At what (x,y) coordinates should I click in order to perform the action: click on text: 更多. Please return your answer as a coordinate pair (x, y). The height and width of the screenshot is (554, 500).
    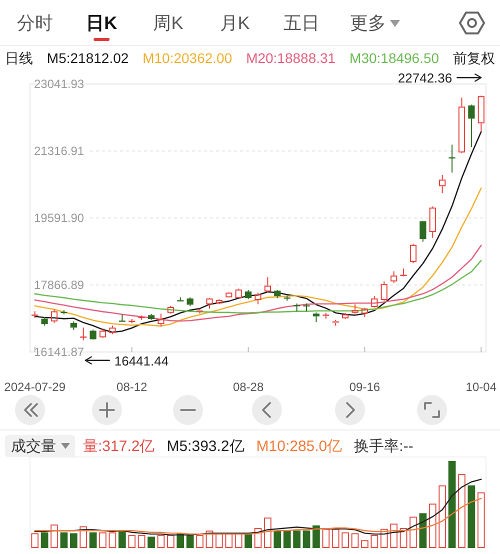
    Looking at the image, I should click on (368, 23).